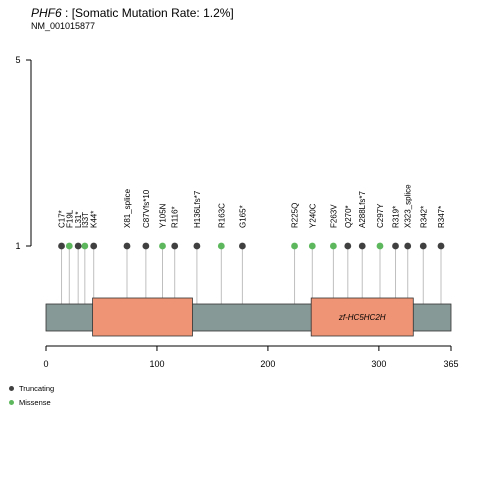 This screenshot has height=480, width=480. I want to click on mutation-label: R319*, so click(396, 217).